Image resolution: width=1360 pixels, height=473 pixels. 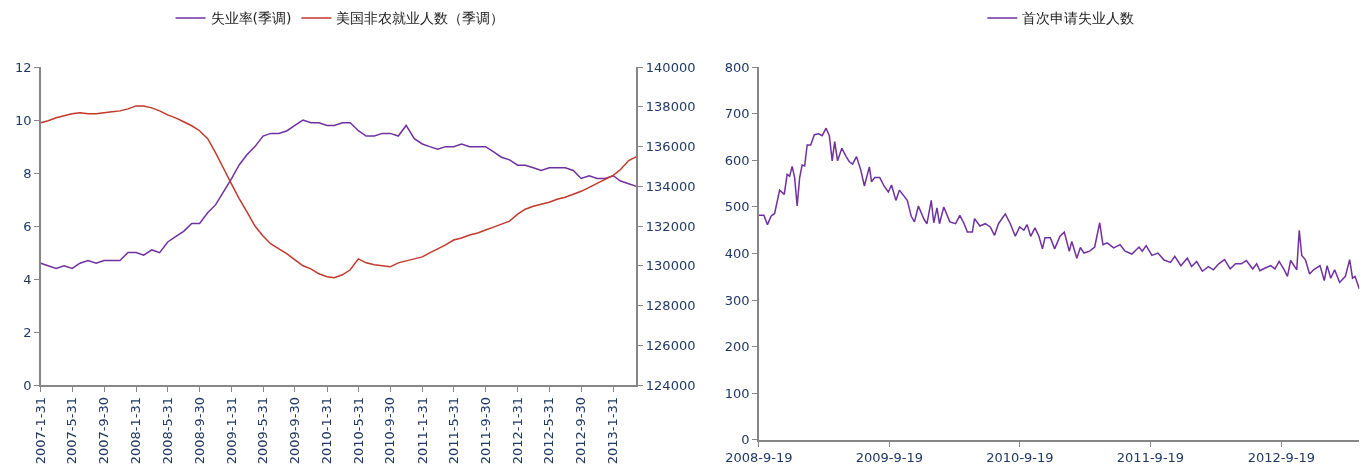 I want to click on y-tick-label: 6, so click(x=27, y=226).